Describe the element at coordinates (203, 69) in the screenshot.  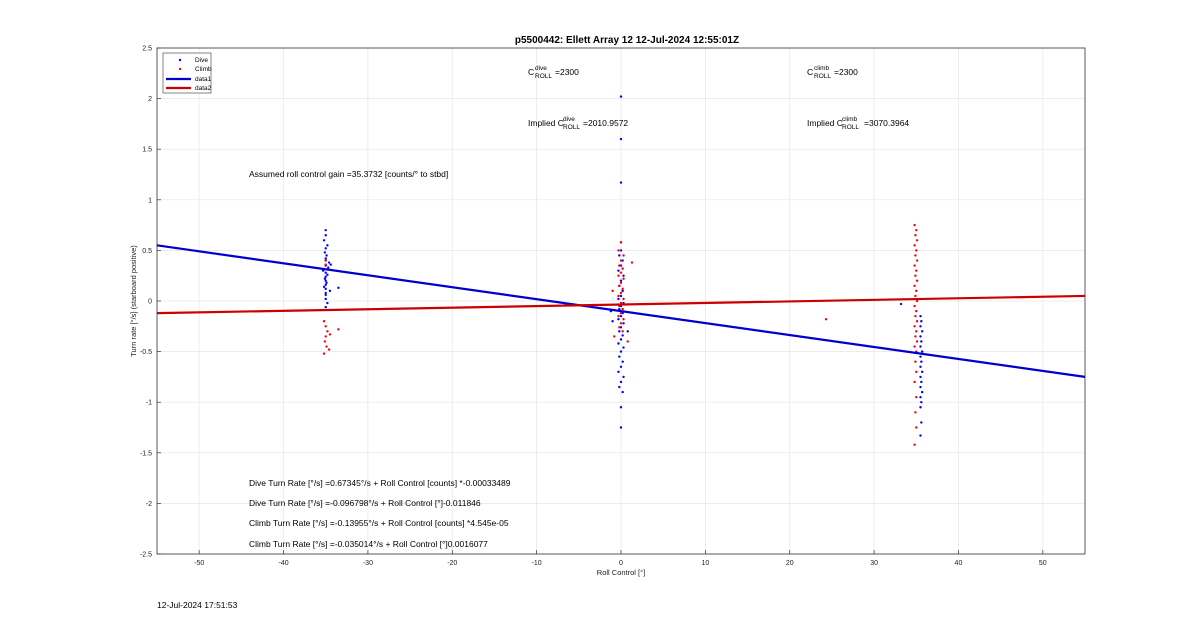
I see `legend-climb-label: Climb` at that location.